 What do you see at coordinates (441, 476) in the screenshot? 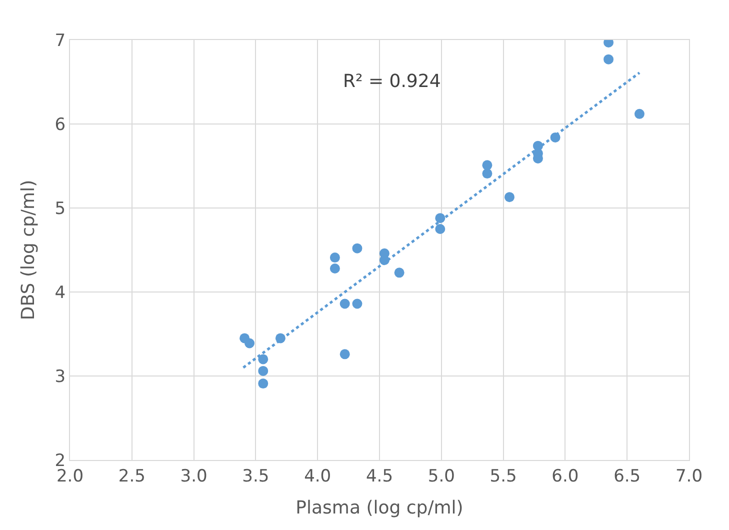
I see `x-tick-label: 5.0` at bounding box center [441, 476].